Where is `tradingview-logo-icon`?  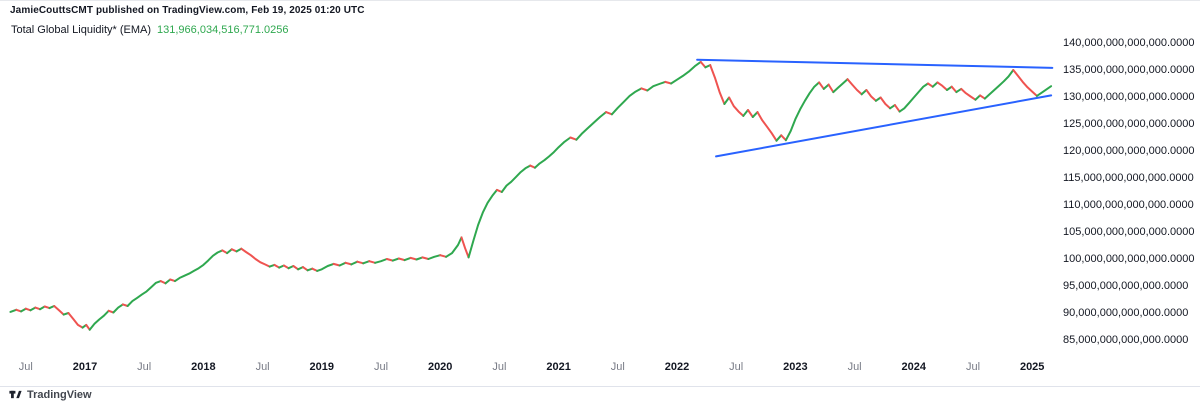 tradingview-logo-icon is located at coordinates (15, 394).